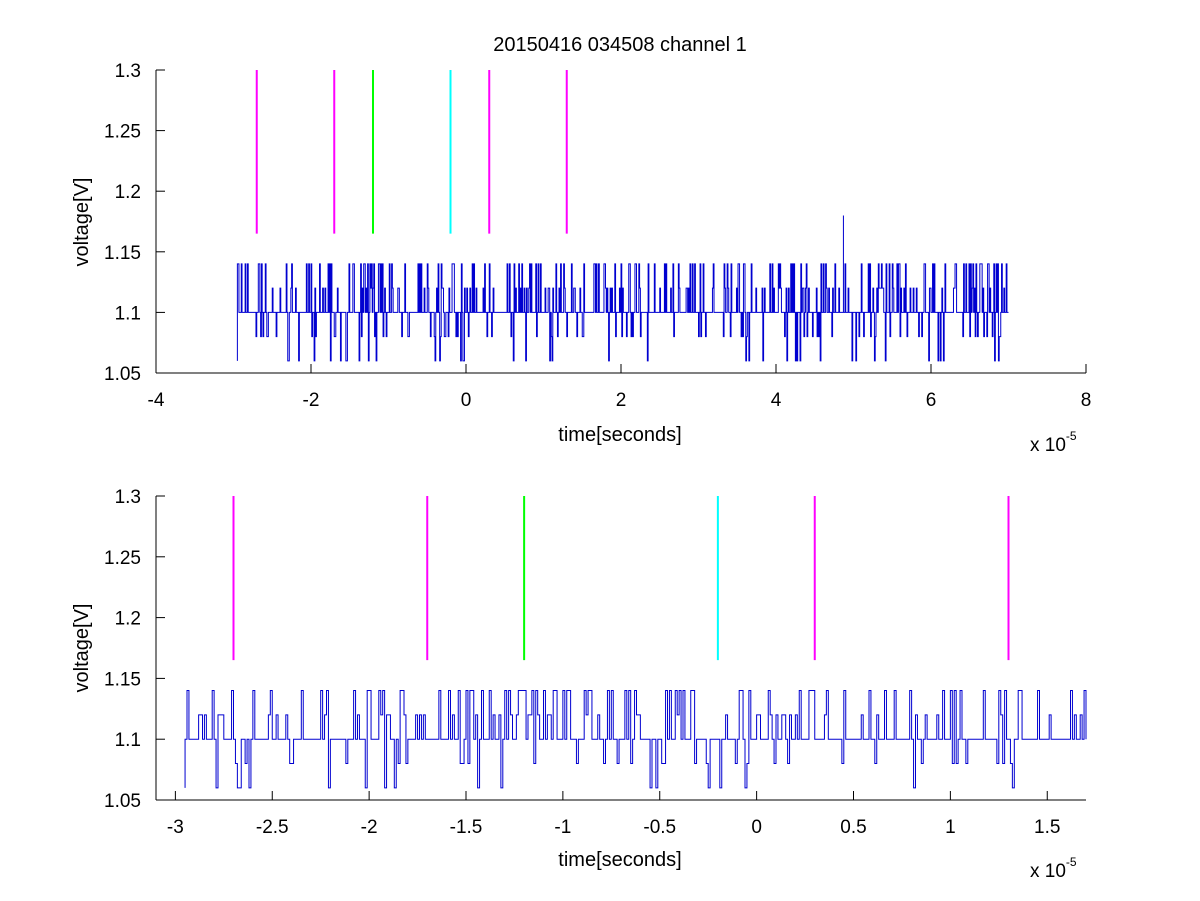 The width and height of the screenshot is (1200, 901). What do you see at coordinates (562, 827) in the screenshot?
I see `x-tick-label: -1` at bounding box center [562, 827].